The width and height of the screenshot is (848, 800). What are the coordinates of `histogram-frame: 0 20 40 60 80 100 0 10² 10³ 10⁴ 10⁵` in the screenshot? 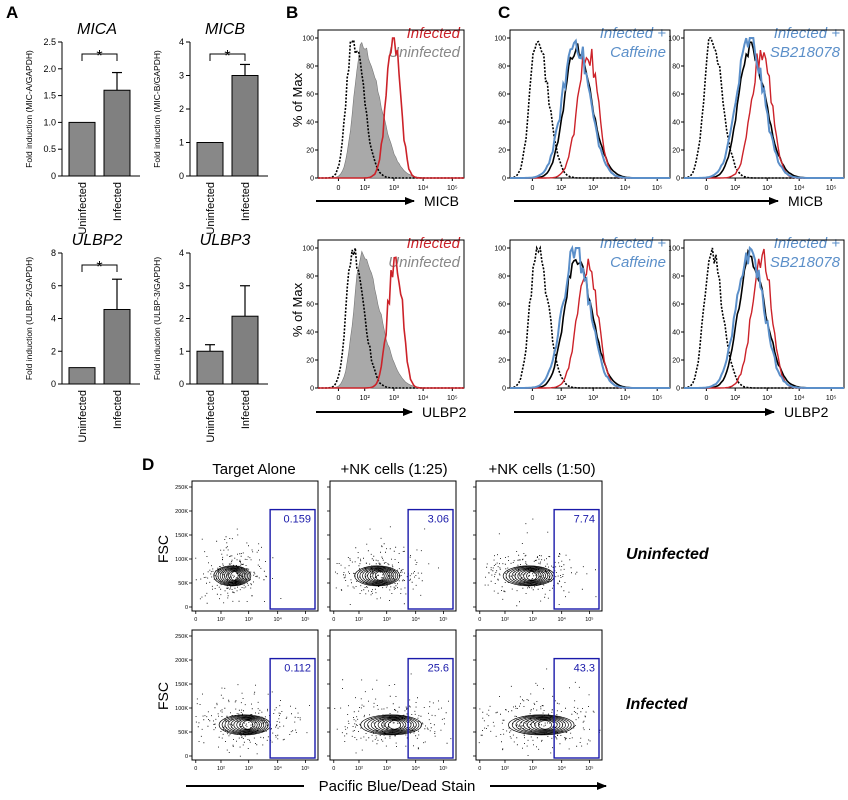 It's located at (756, 110).